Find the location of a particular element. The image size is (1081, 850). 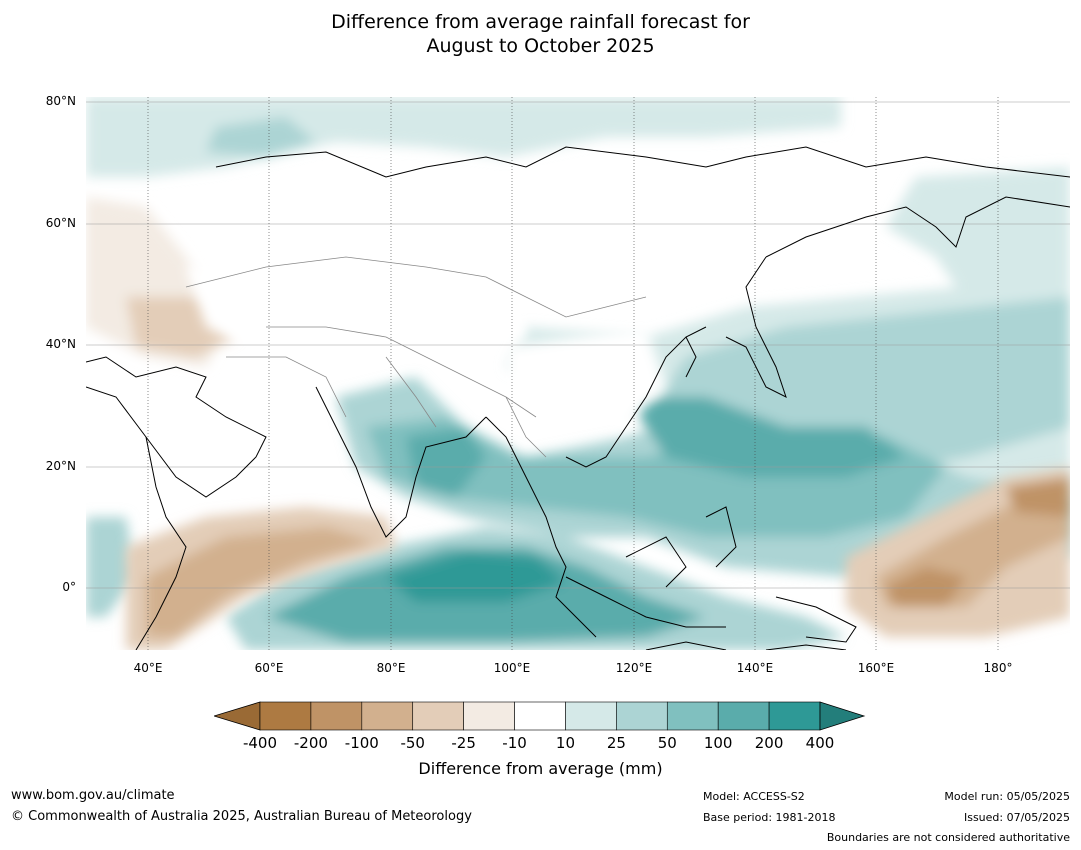

colorbar is located at coordinates (540, 716).